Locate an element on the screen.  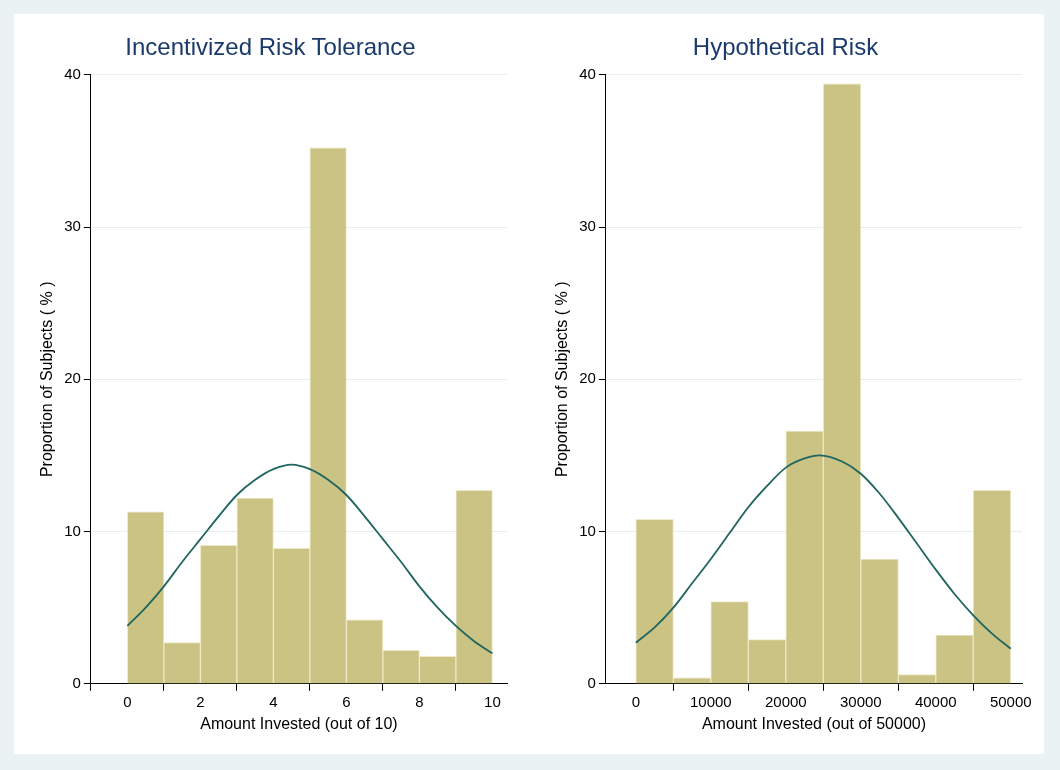
x-tick-label: 2 is located at coordinates (200, 701).